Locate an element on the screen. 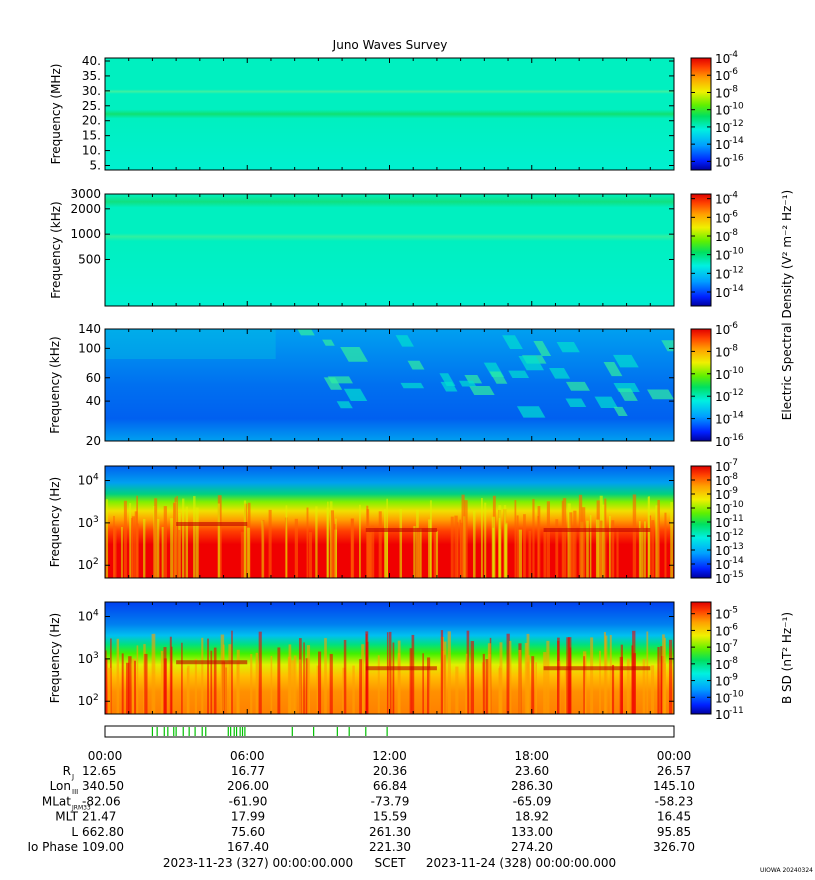 Image resolution: width=815 pixels, height=880 pixels. y-axis-label: Frequency (Hz) is located at coordinates (55, 658).